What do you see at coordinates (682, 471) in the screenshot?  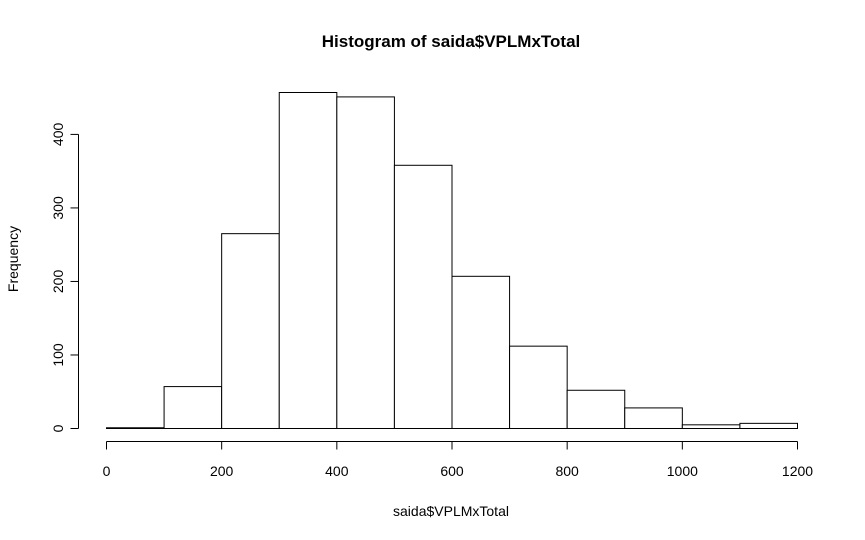 I see `x-tick-label-5: 1000` at bounding box center [682, 471].